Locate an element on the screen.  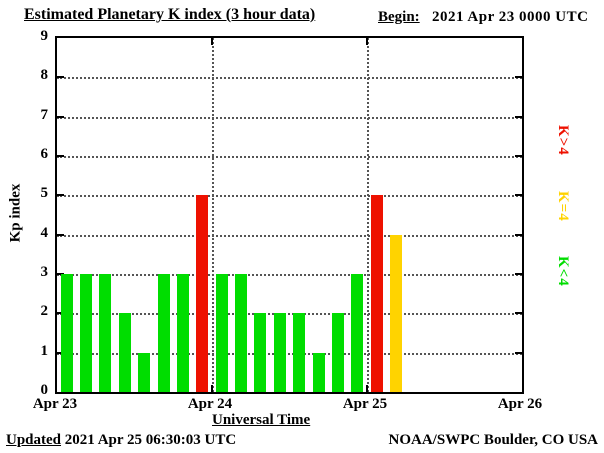
y-tick-label: 2 is located at coordinates (44, 311).